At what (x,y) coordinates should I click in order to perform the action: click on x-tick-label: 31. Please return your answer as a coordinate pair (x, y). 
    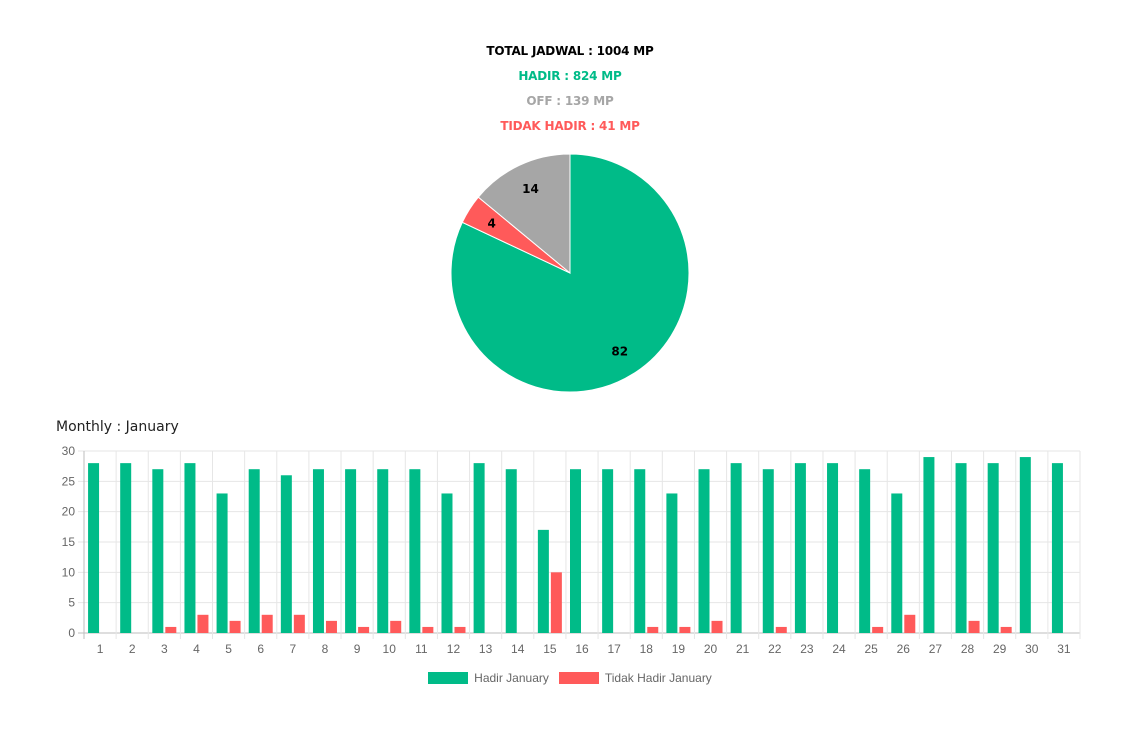
    Looking at the image, I should click on (1064, 649).